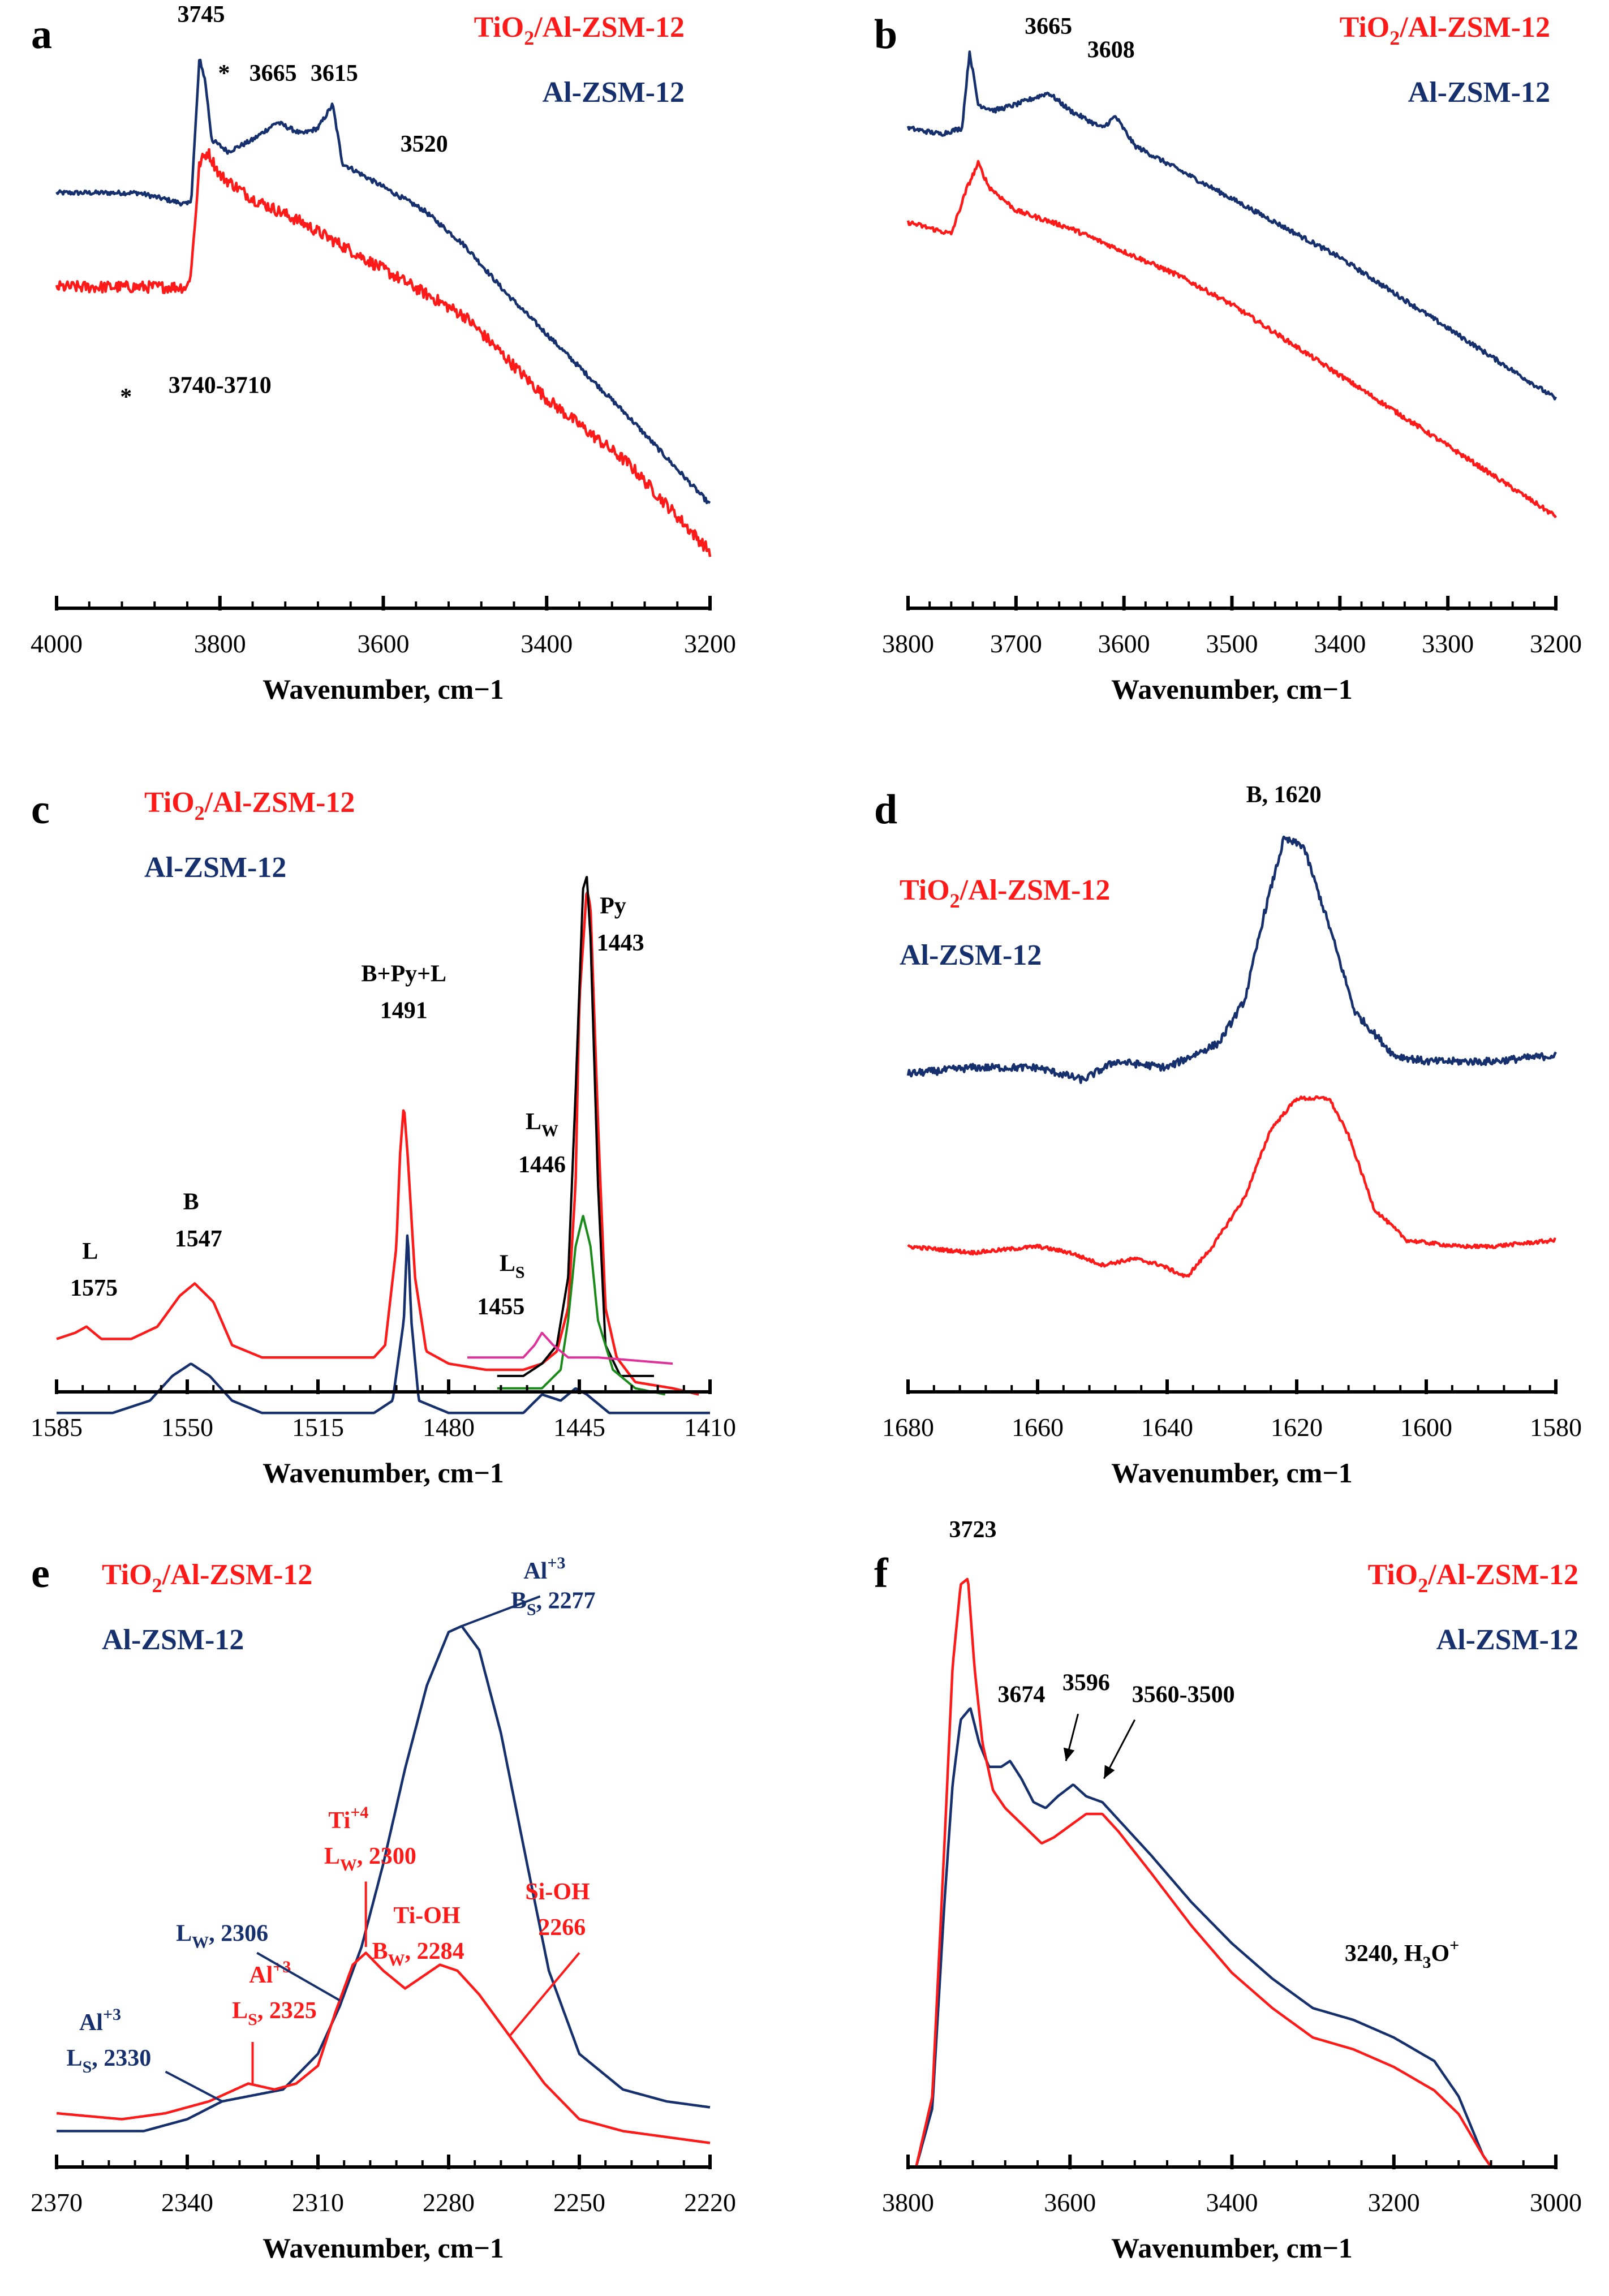  I want to click on series-line-fit-lw, so click(581, 1306).